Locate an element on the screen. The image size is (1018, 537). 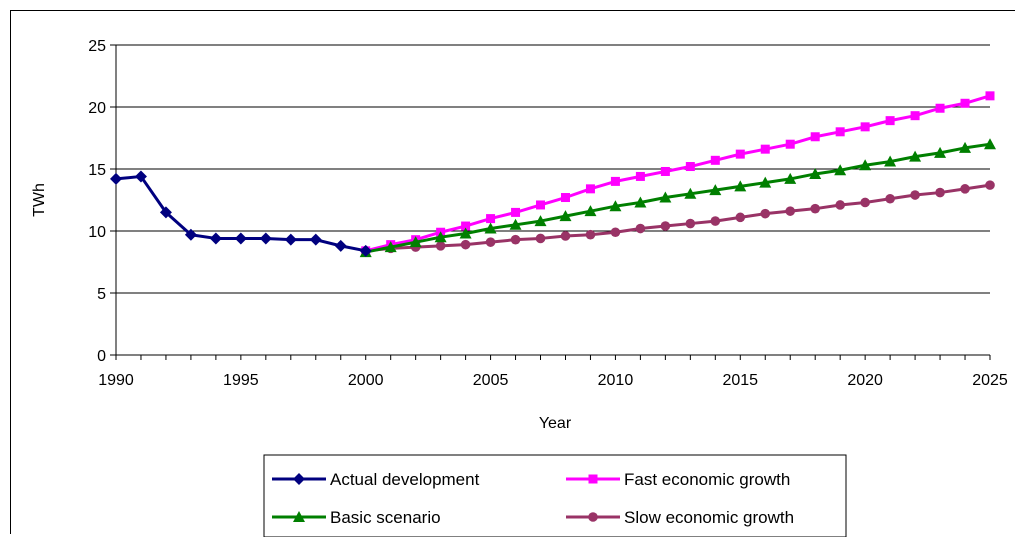
series-line is located at coordinates (678, 198).